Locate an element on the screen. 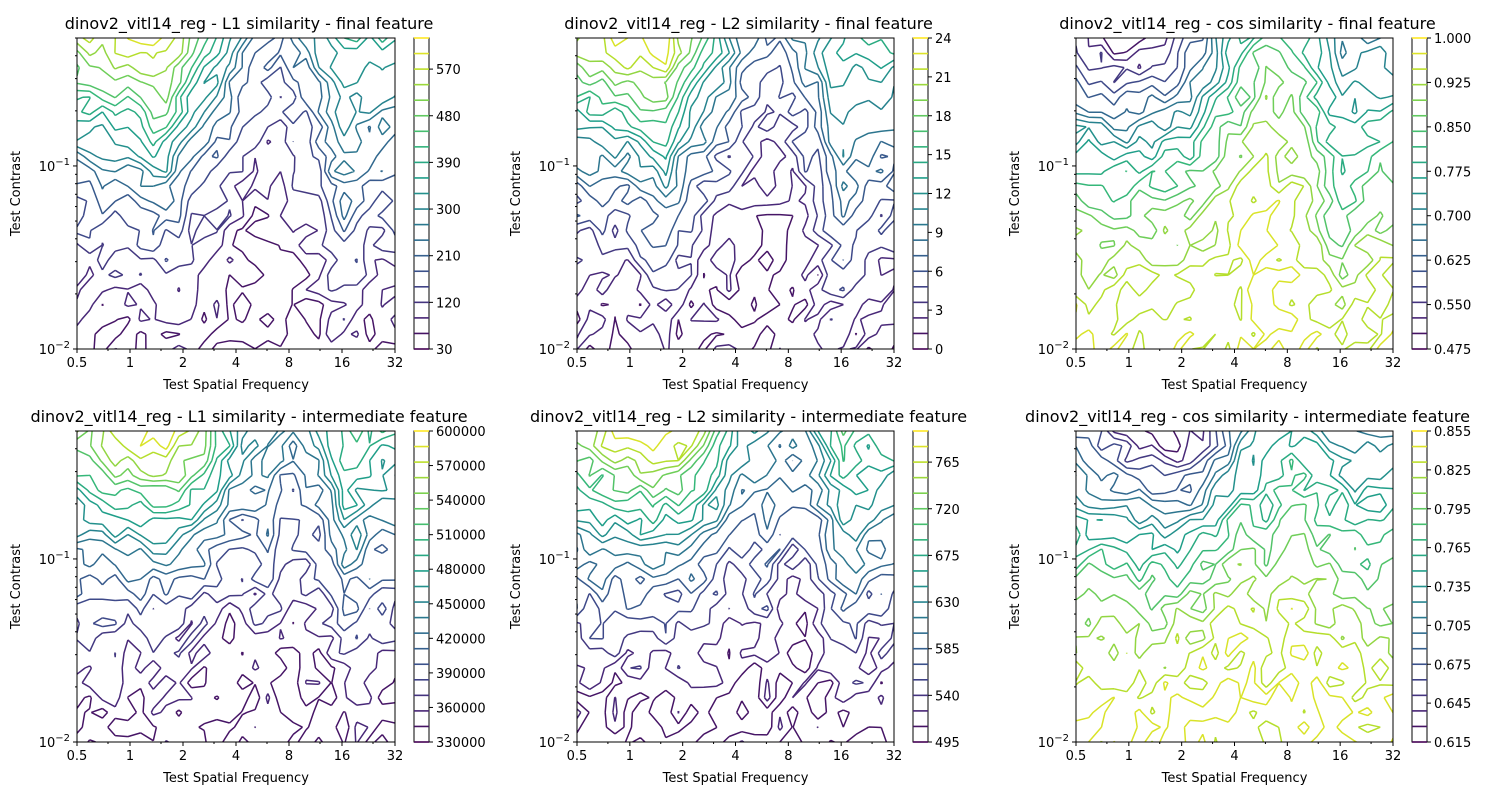  colorbar-tick-label: 510000 is located at coordinates (461, 536).